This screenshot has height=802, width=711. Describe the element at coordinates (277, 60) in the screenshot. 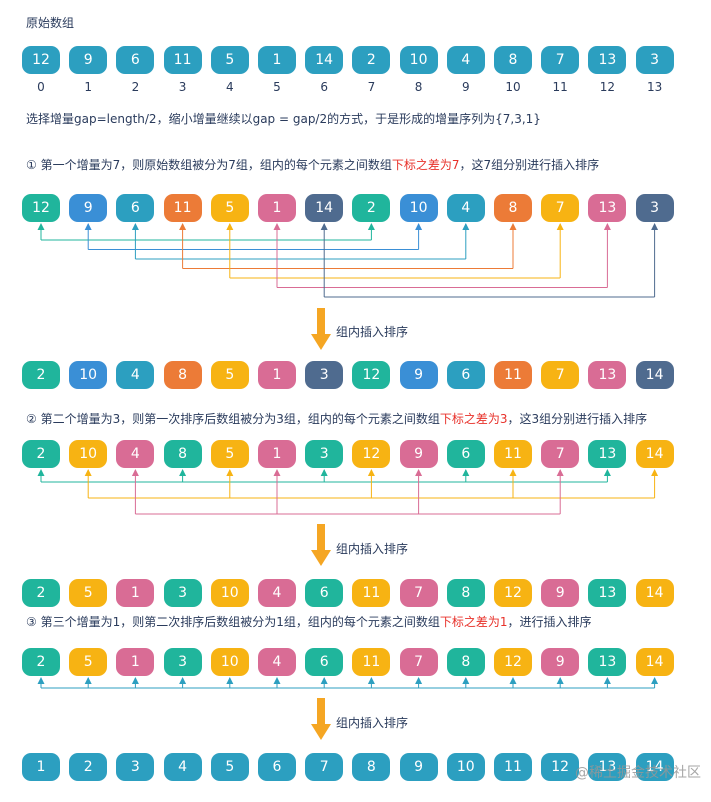

I see `original-array-item: 1` at that location.